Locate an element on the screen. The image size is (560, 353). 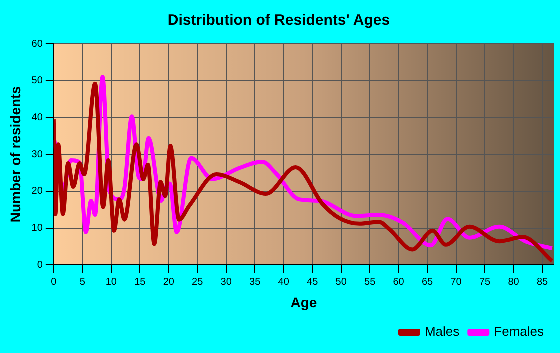
x-tick-label: 60 is located at coordinates (399, 282).